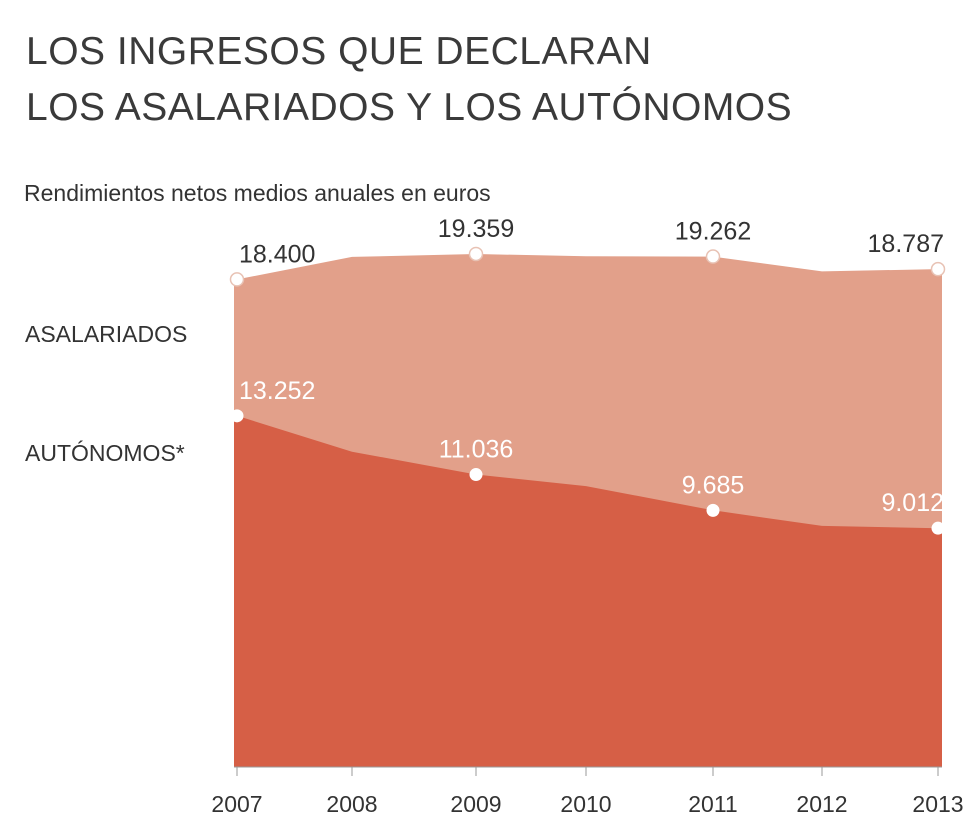 The height and width of the screenshot is (838, 972). I want to click on data-label-autonomos: 13.252, so click(277, 391).